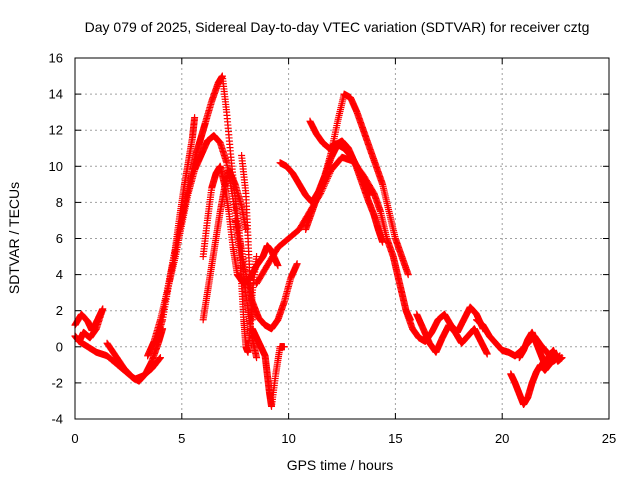 The width and height of the screenshot is (640, 480). I want to click on y-tick-label: 12, so click(56, 130).